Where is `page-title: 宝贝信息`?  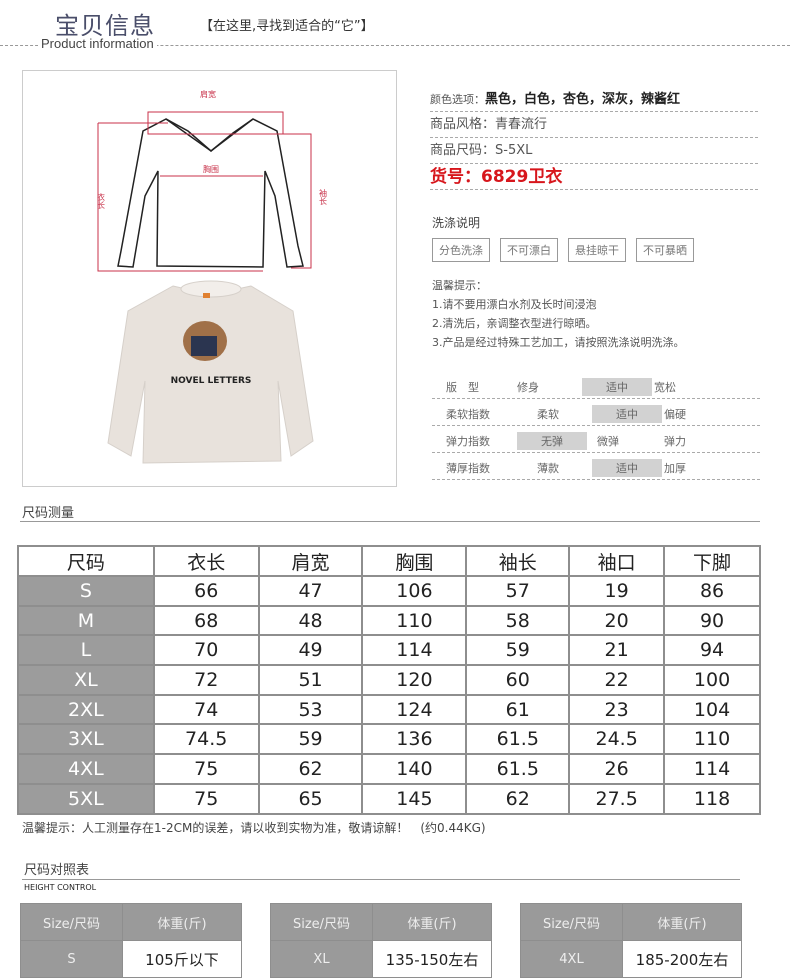 page-title: 宝贝信息 is located at coordinates (105, 26).